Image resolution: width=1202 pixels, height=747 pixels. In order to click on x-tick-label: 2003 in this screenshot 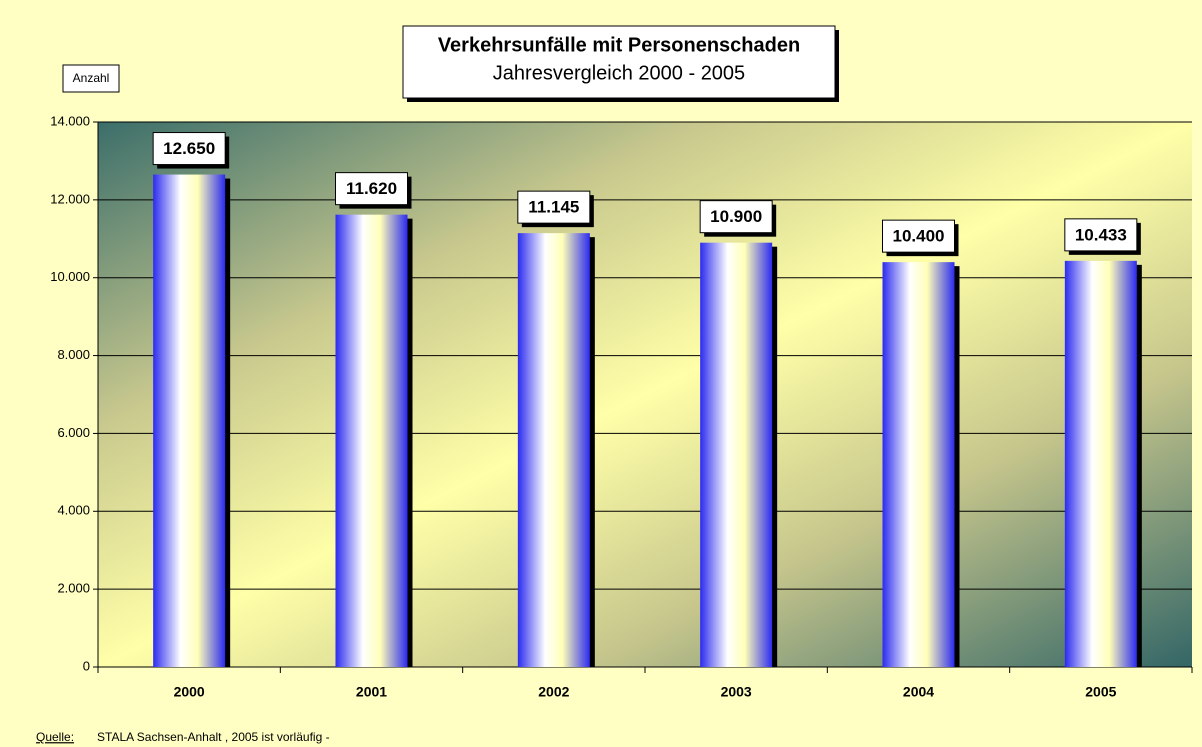, I will do `click(736, 692)`.